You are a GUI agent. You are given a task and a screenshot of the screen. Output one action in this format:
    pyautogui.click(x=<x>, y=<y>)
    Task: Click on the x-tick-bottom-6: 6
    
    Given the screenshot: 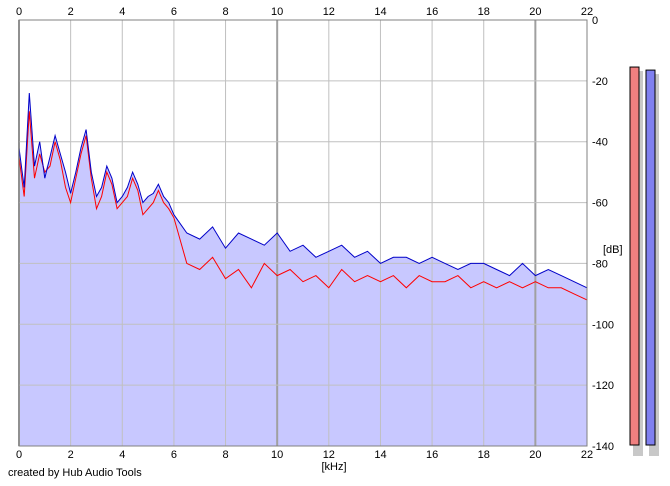 What is the action you would take?
    pyautogui.click(x=174, y=455)
    